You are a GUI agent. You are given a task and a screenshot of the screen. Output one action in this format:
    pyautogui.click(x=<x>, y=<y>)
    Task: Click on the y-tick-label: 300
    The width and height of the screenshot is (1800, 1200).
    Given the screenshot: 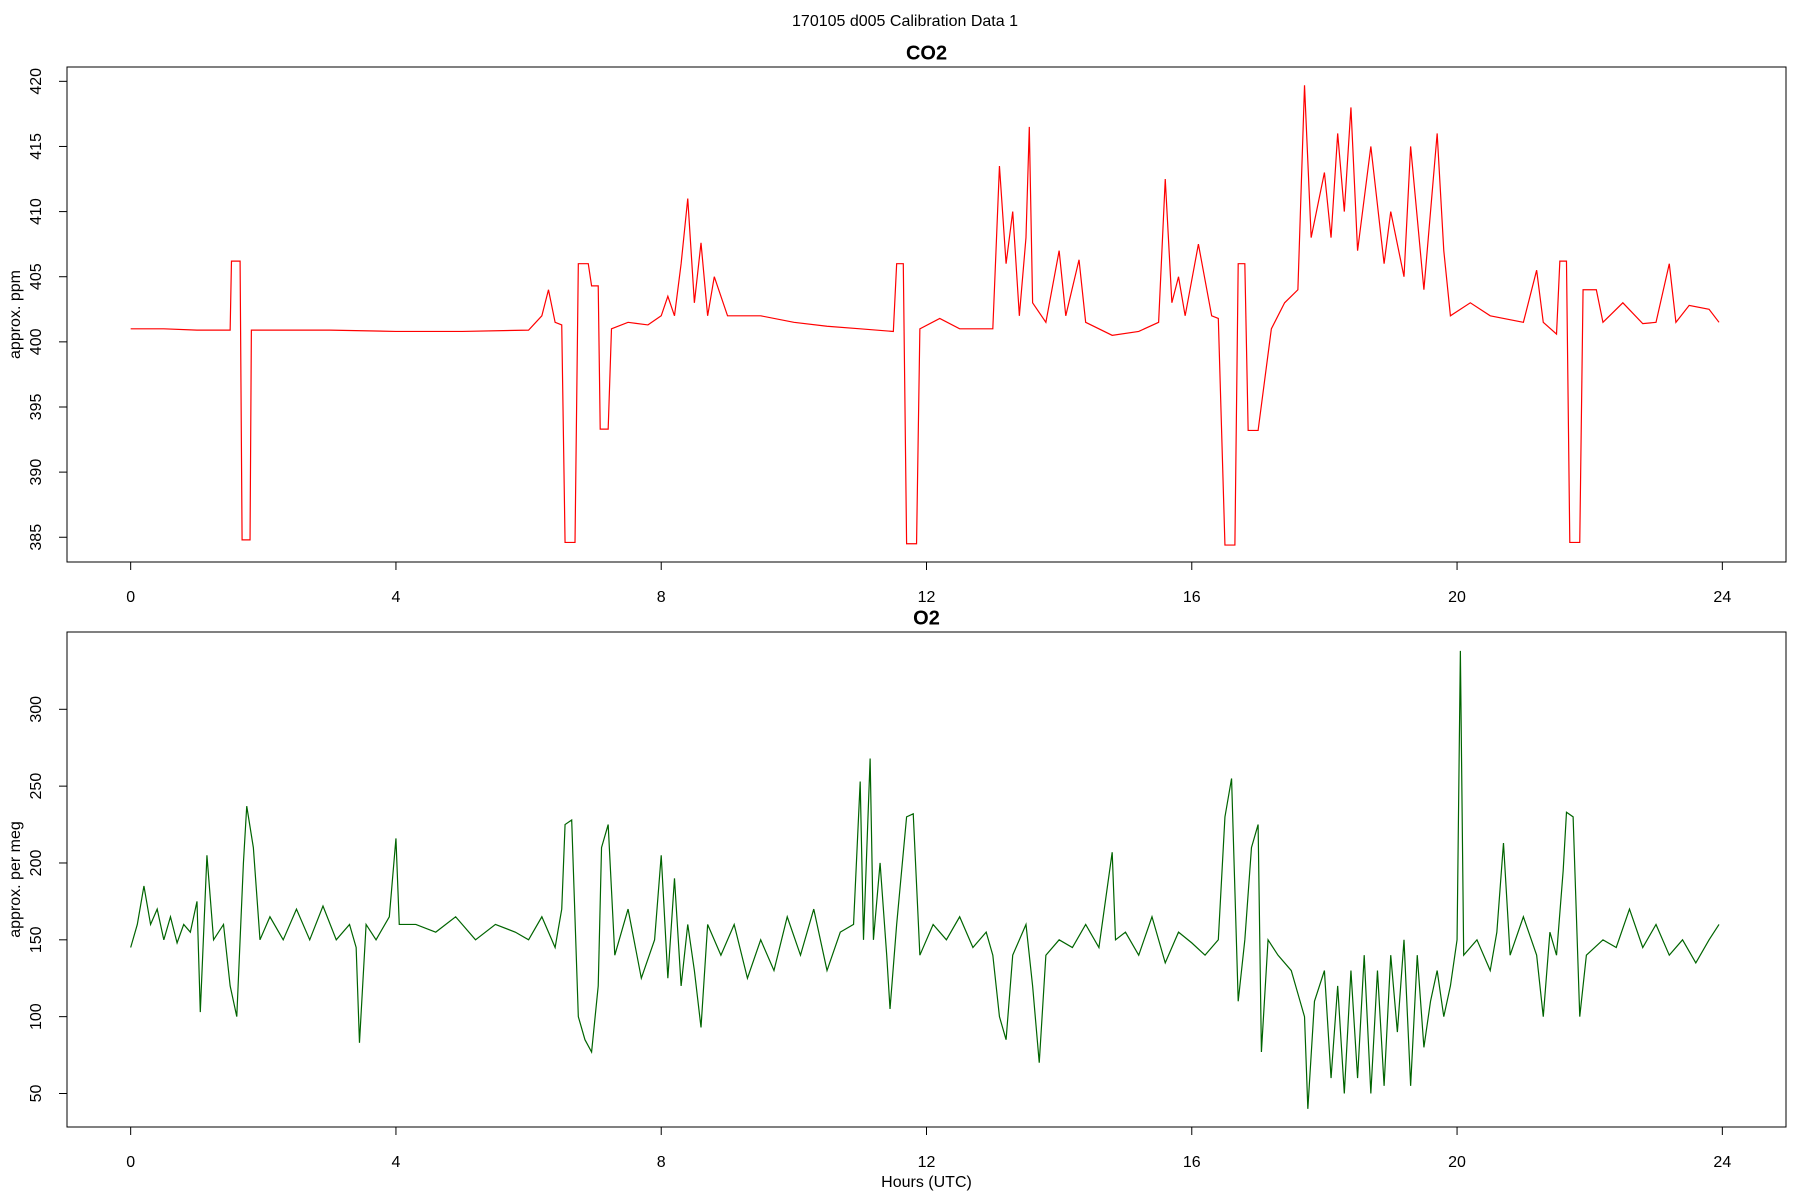 What is the action you would take?
    pyautogui.click(x=36, y=709)
    